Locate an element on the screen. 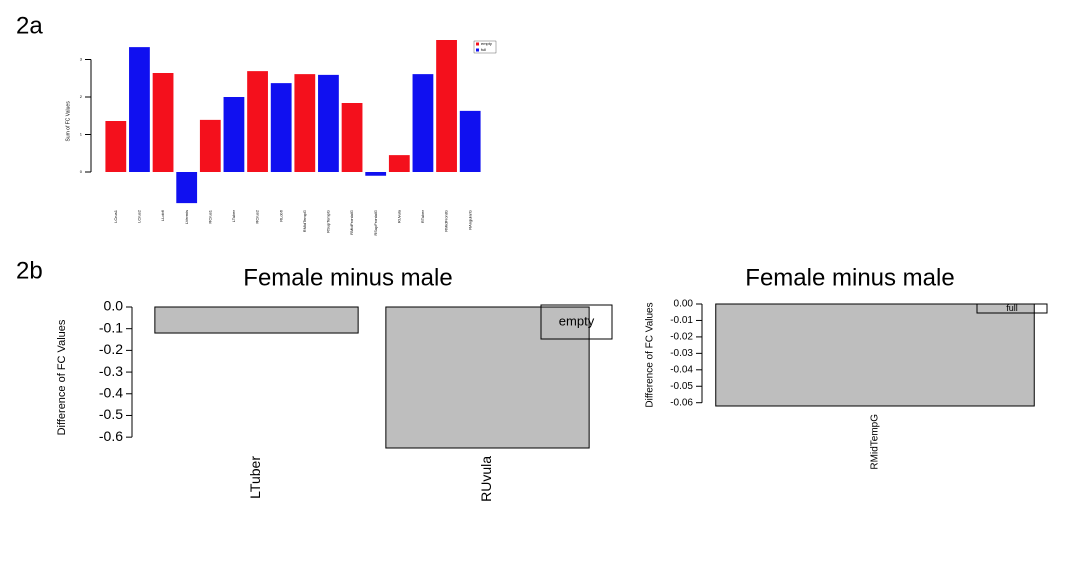 Image resolution: width=1080 pixels, height=566 pixels. y-tick-label: 1 is located at coordinates (81, 134).